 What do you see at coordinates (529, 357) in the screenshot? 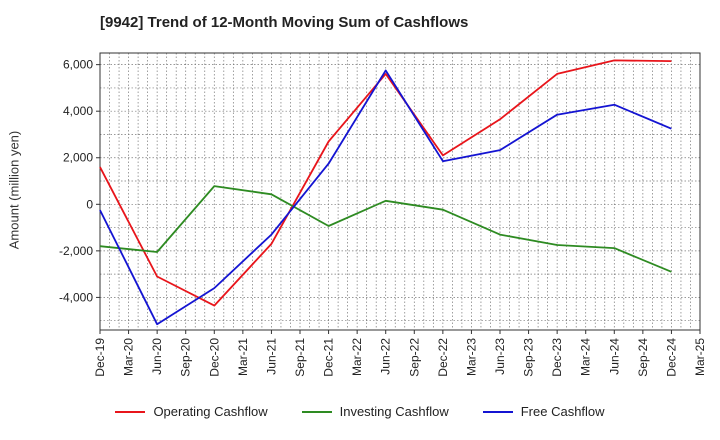
I see `x-tick-label: Sep-23` at bounding box center [529, 357].